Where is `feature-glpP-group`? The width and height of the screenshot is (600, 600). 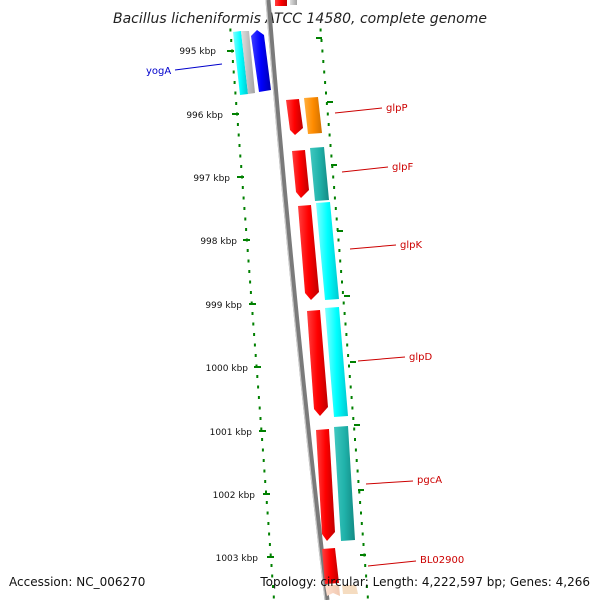
feature-glpP-group is located at coordinates (304, 116).